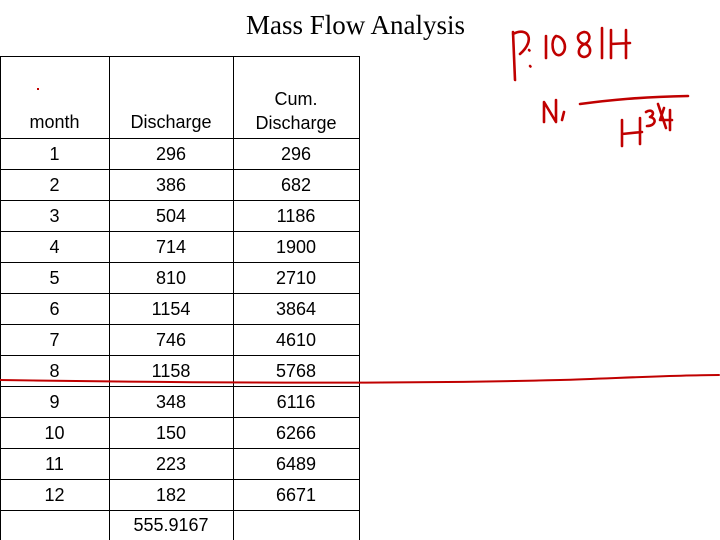 This screenshot has height=540, width=720. Describe the element at coordinates (180, 138) in the screenshot. I see `header-separator` at that location.